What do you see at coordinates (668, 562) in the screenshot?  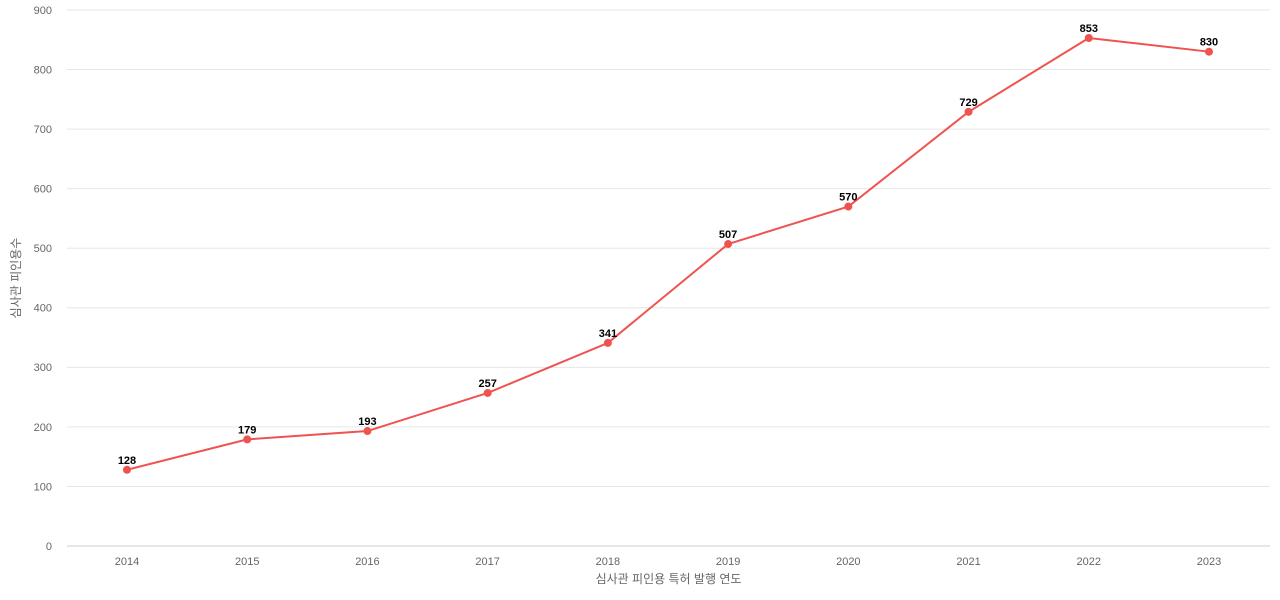 I see `x-axis-ticks: 2014 2015 2016 2017 2018 2019 2020 2021 2022 2023` at bounding box center [668, 562].